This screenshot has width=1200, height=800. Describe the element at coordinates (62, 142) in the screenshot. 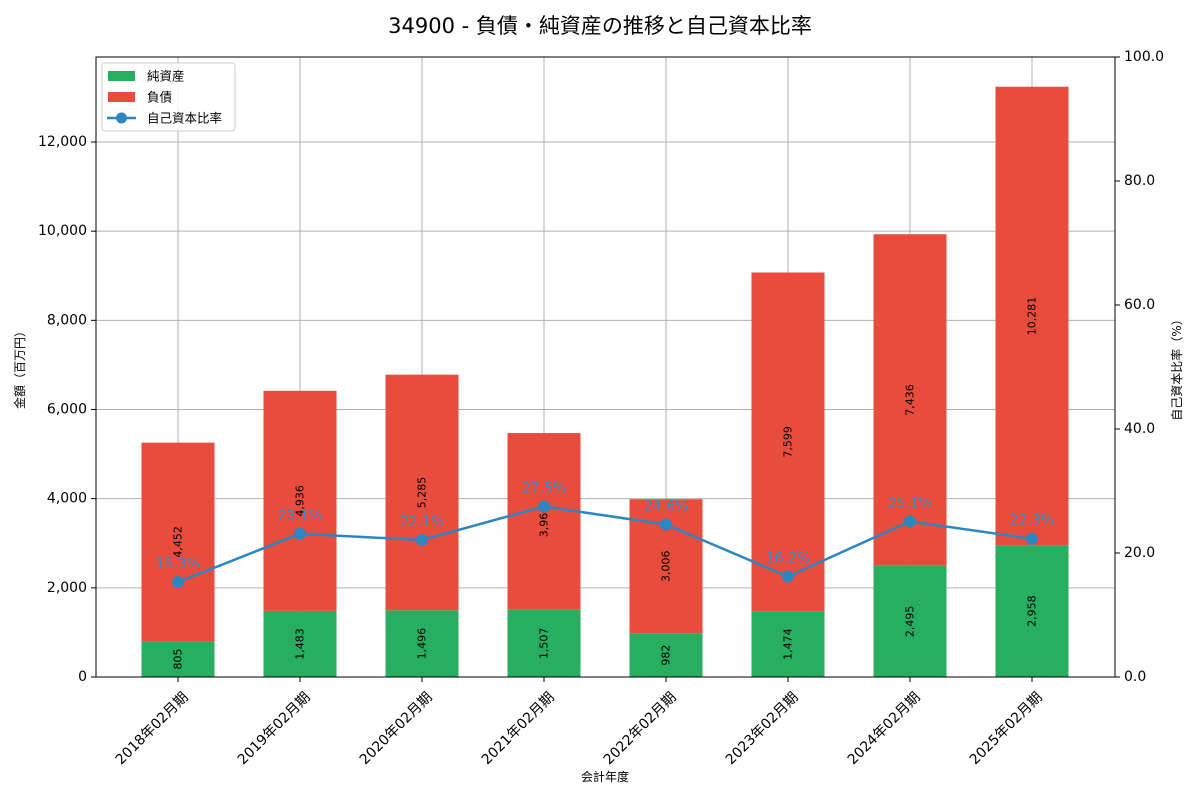

I see `y-tick-label: 12,000` at that location.